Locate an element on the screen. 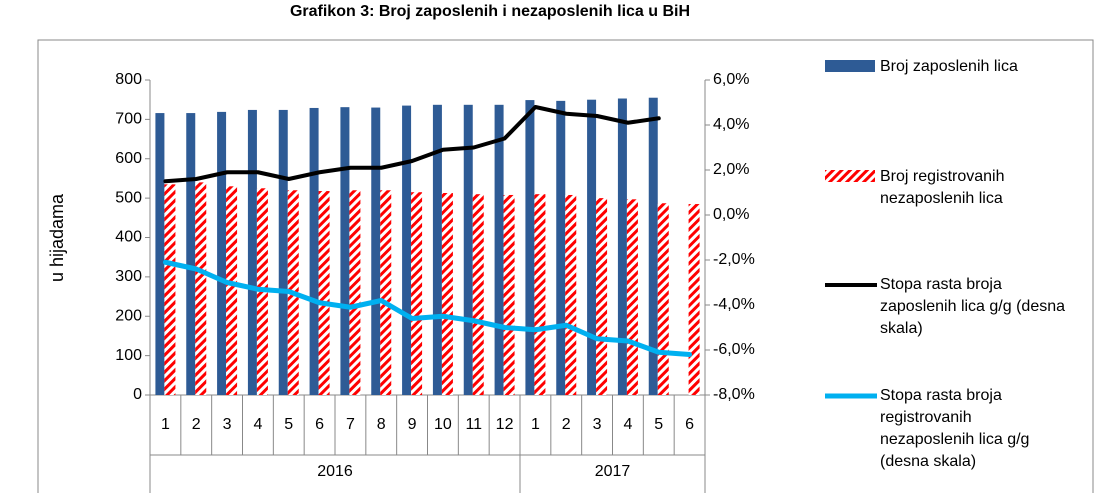 This screenshot has height=493, width=1103. x-group-label: 2017 is located at coordinates (613, 471).